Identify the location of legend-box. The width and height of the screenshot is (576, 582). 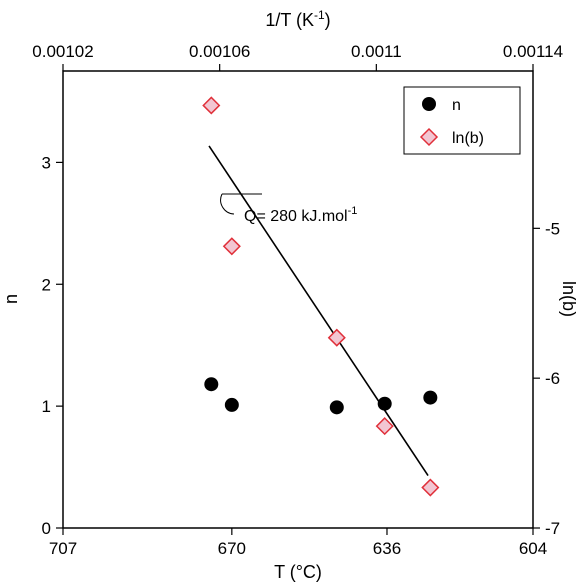
(462, 120).